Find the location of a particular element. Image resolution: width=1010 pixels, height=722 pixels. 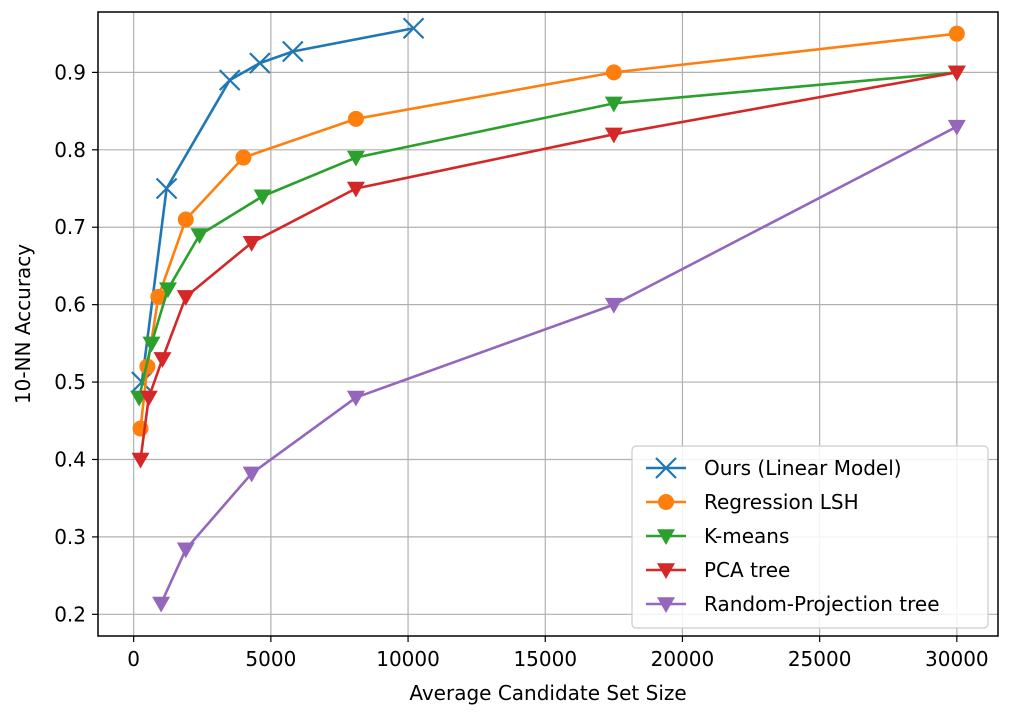

legend-label: Regression LSH is located at coordinates (781, 502).